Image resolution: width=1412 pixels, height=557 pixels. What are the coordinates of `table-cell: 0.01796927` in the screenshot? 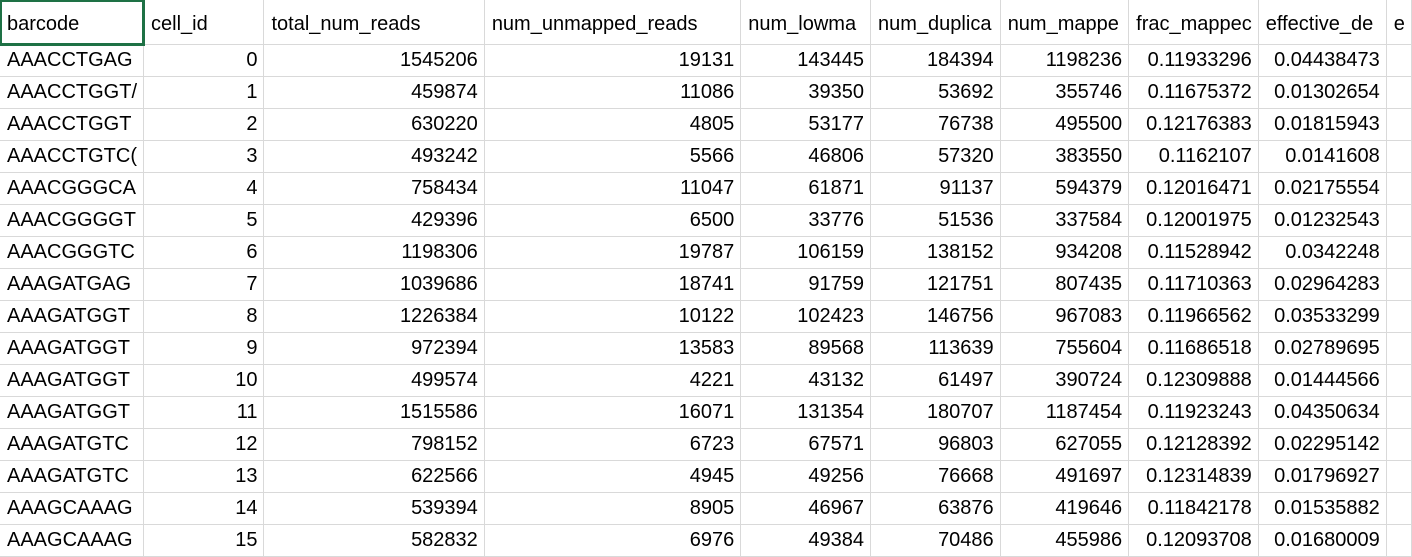 It's located at (1322, 476).